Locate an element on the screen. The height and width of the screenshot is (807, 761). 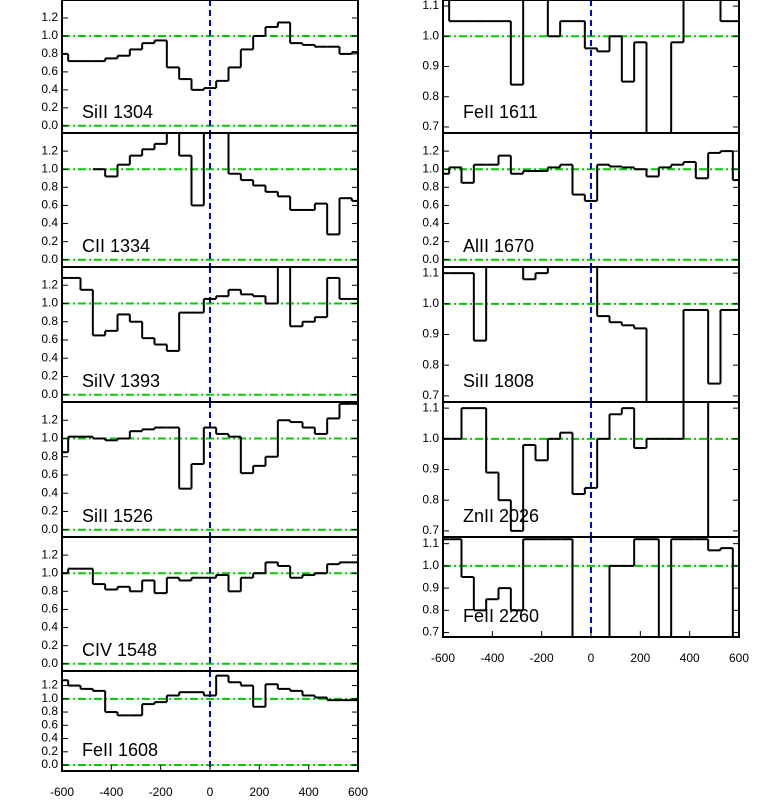
panel-label: FeII 1608 is located at coordinates (120, 750).